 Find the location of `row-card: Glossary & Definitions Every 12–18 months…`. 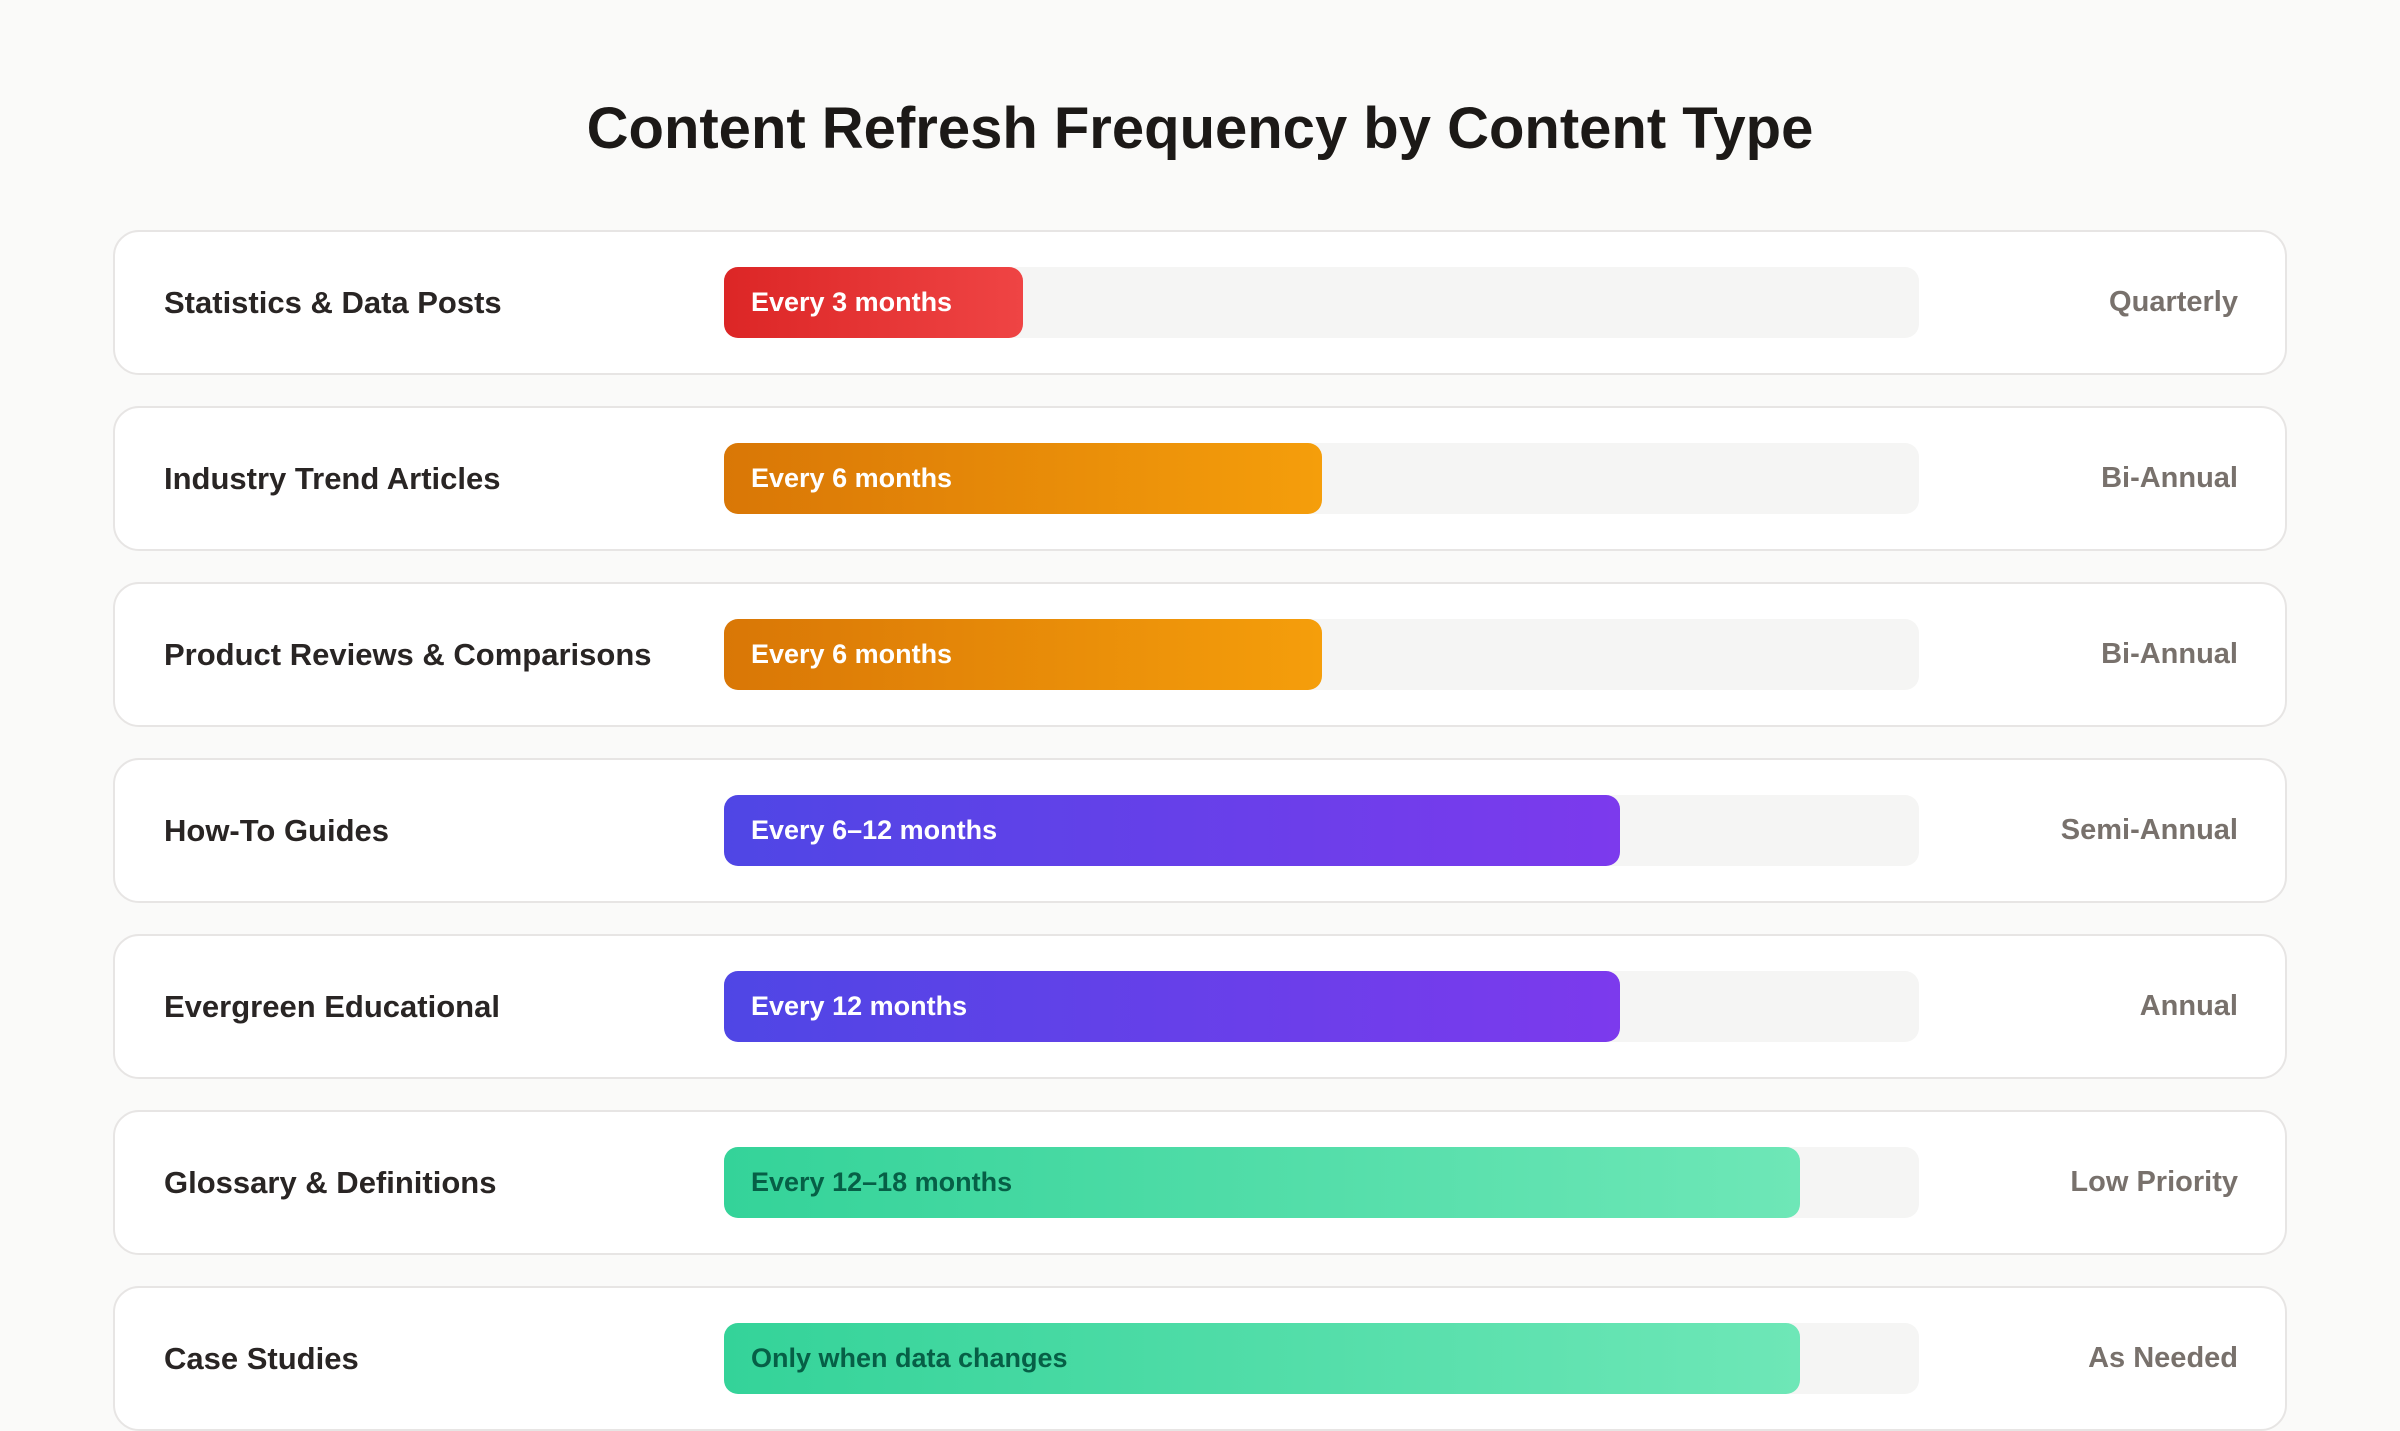

row-card: Glossary & Definitions Every 12–18 months… is located at coordinates (1200, 1182).